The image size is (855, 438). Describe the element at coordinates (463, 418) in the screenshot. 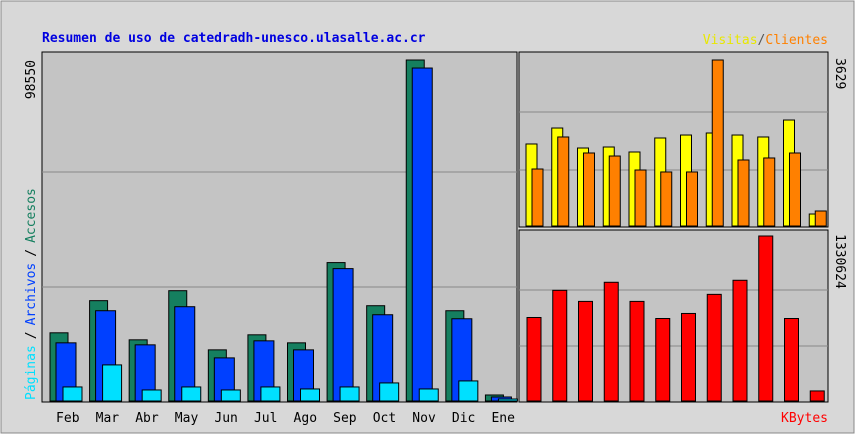

I see `x-tick-label: Dic` at that location.